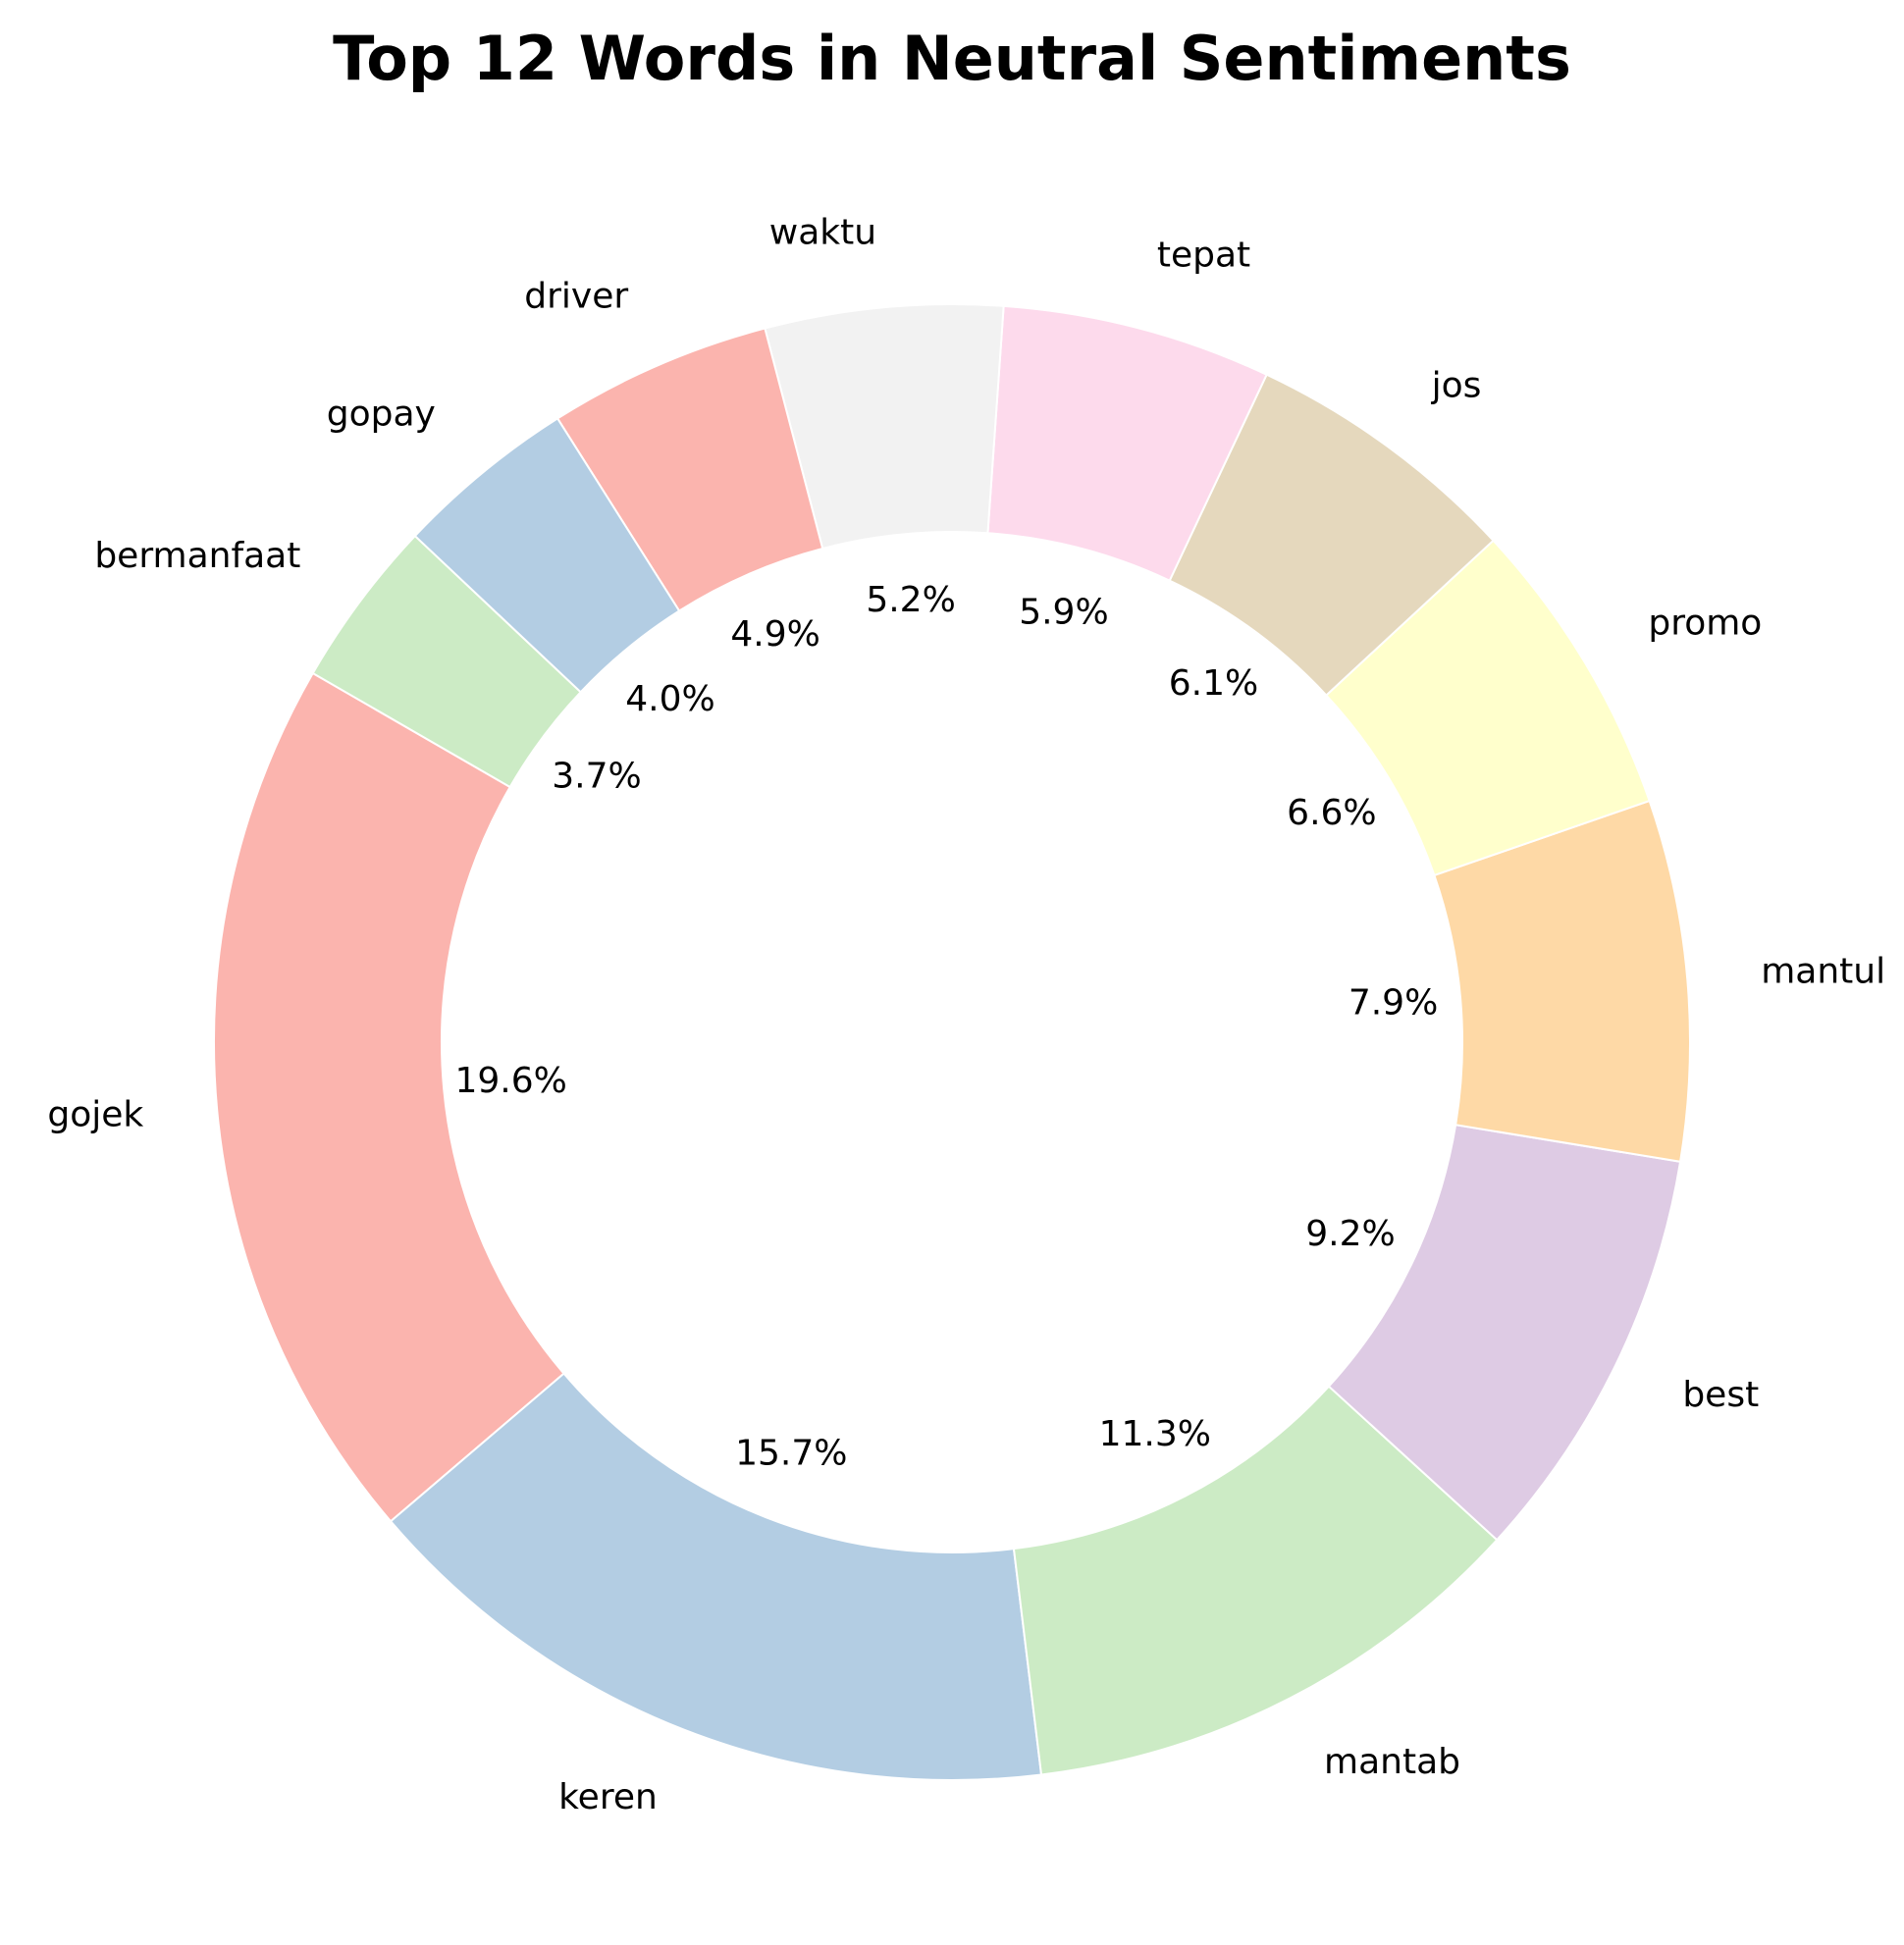  What do you see at coordinates (669, 699) in the screenshot?
I see `pct-label-gopay: 4.0%` at bounding box center [669, 699].